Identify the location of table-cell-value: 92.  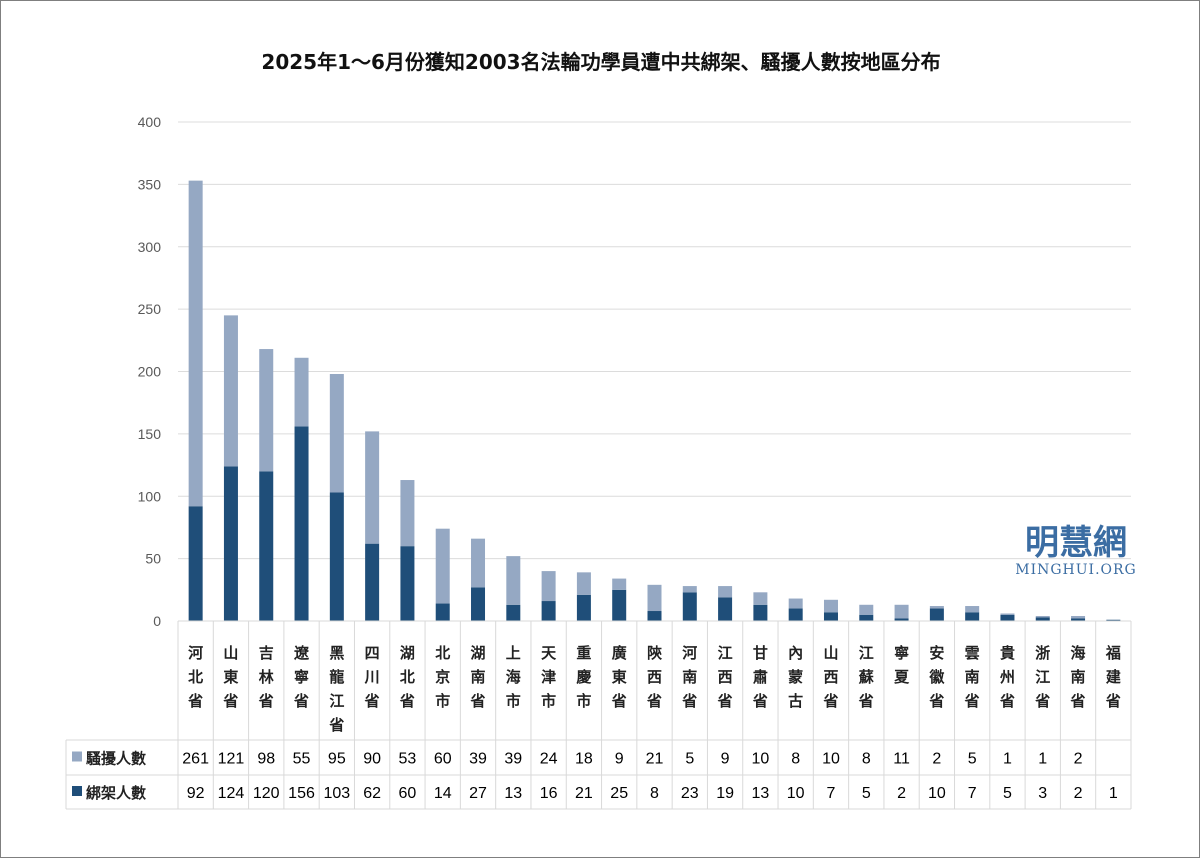
(196, 793).